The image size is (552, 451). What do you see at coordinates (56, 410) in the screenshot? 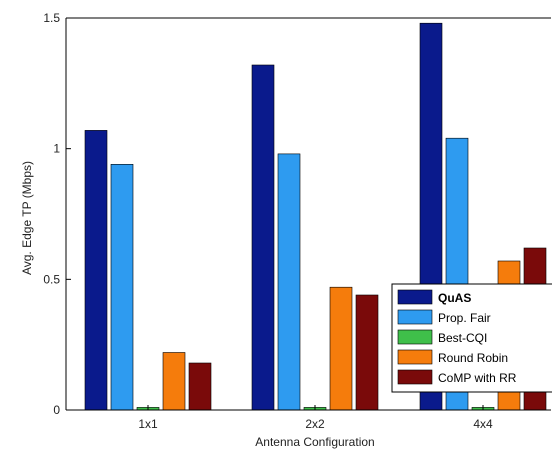
I see `y-tick-label: 0` at bounding box center [56, 410].